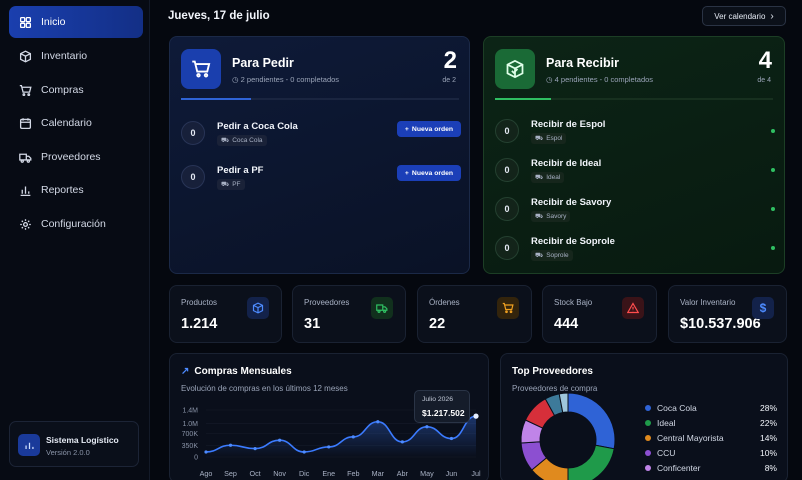 The height and width of the screenshot is (480, 802). Describe the element at coordinates (74, 444) in the screenshot. I see `system-info-card: Sistema Logístico Versión 2.0.0` at that location.